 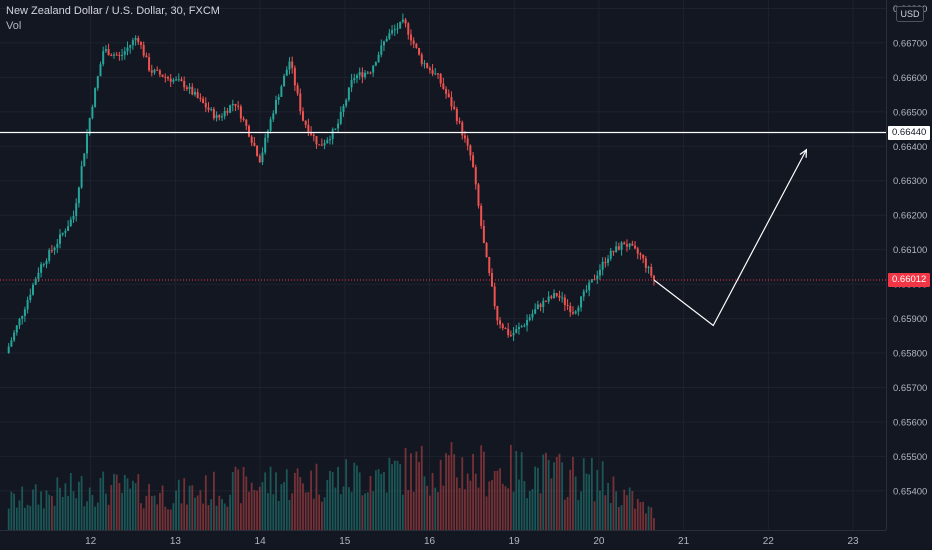 I want to click on time-tick-label: 16, so click(x=430, y=541).